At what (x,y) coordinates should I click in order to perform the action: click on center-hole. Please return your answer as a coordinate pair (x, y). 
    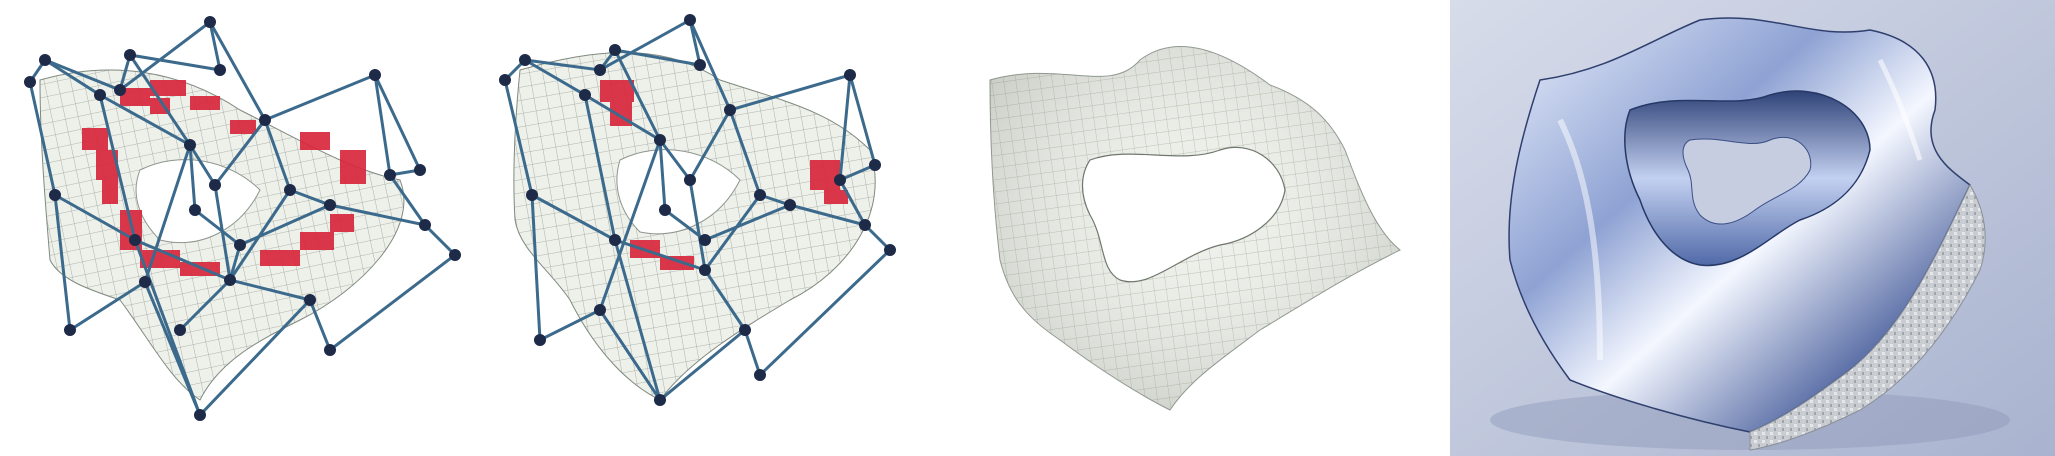
    Looking at the image, I should click on (1183, 214).